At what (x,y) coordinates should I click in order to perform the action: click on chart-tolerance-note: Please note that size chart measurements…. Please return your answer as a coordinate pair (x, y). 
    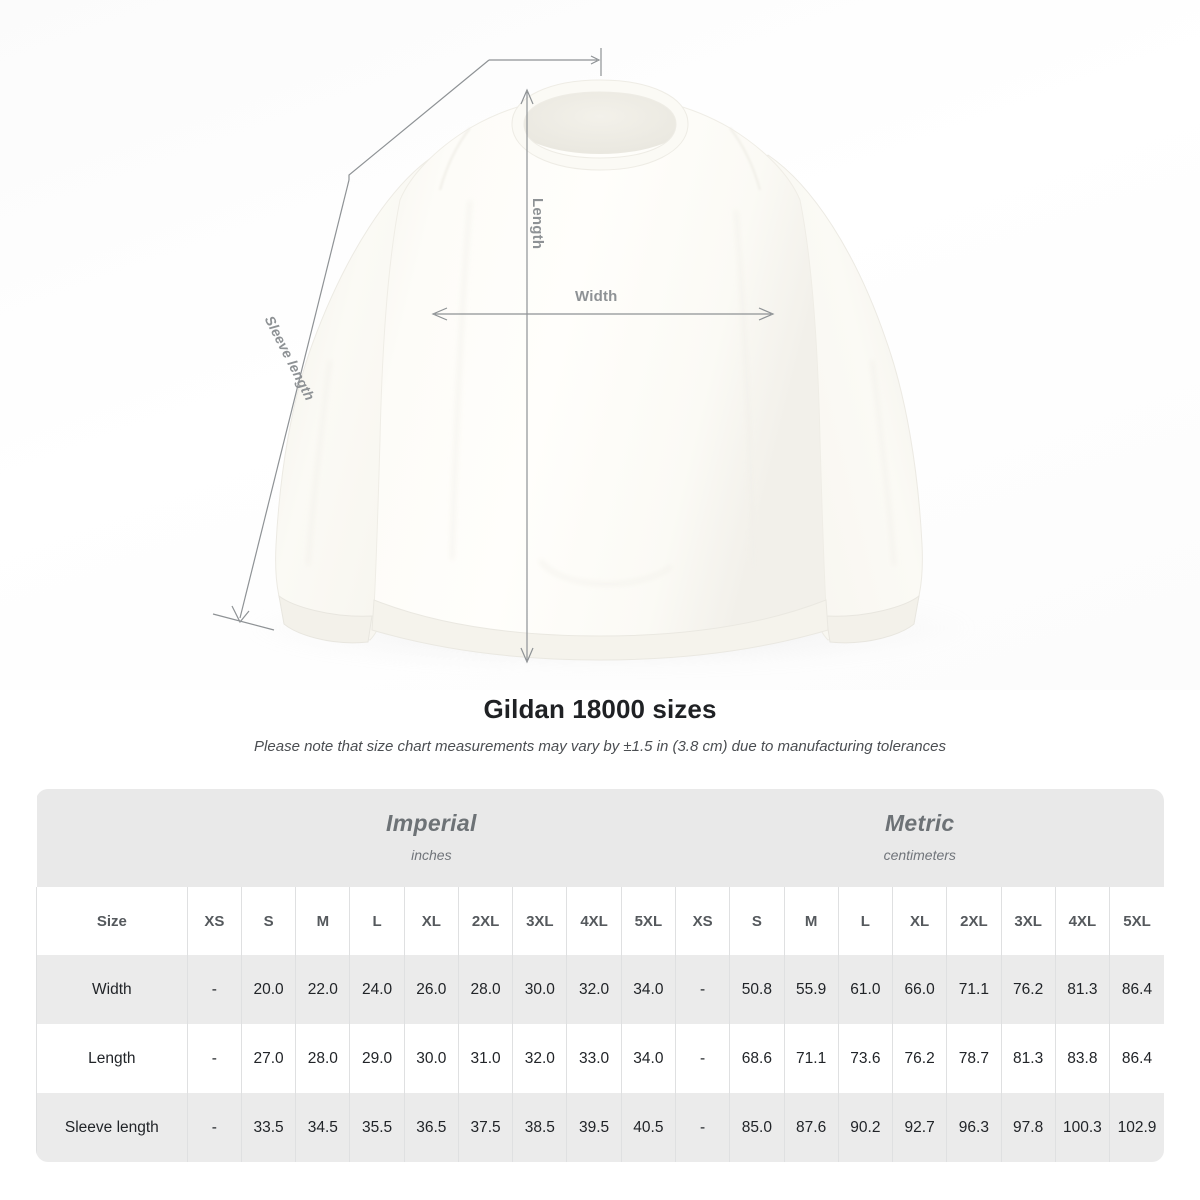
    Looking at the image, I should click on (600, 746).